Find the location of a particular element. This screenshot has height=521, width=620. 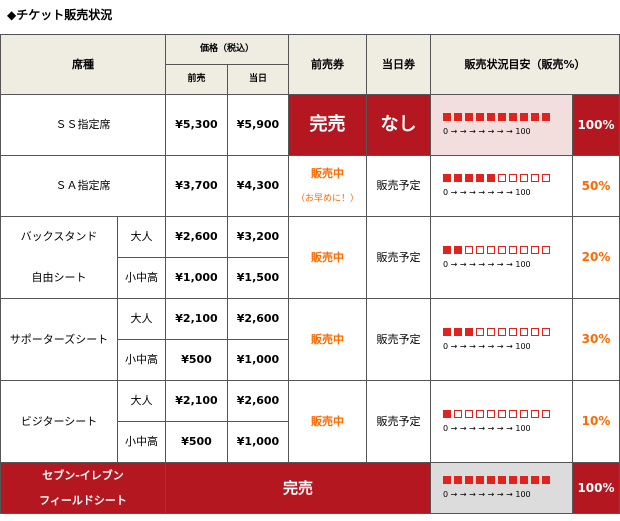

seat-name-line2: 自由シート is located at coordinates (59, 277).